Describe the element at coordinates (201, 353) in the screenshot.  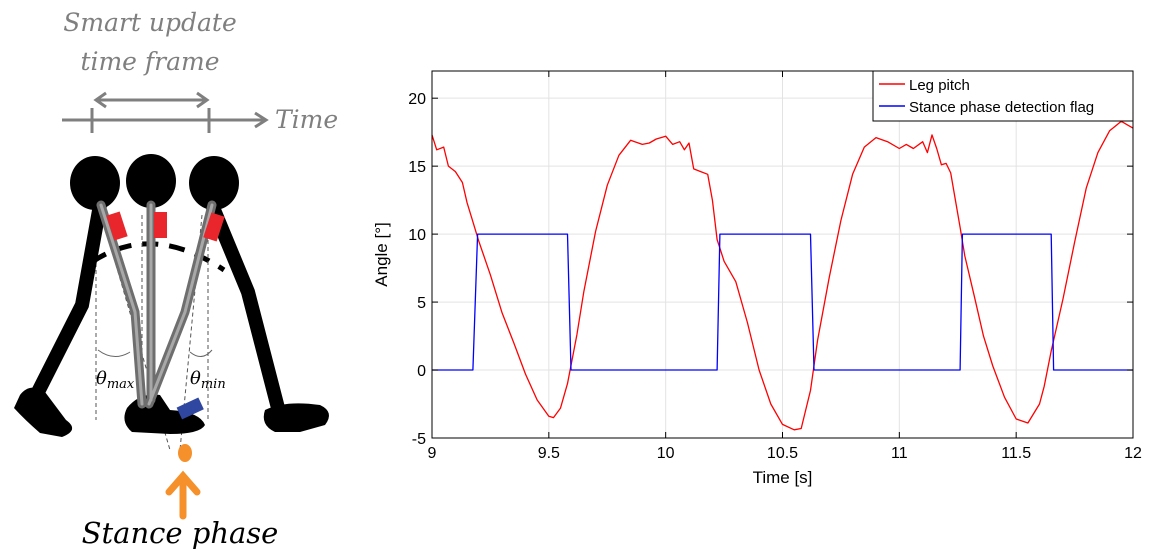
I see `theta-min-arc` at that location.